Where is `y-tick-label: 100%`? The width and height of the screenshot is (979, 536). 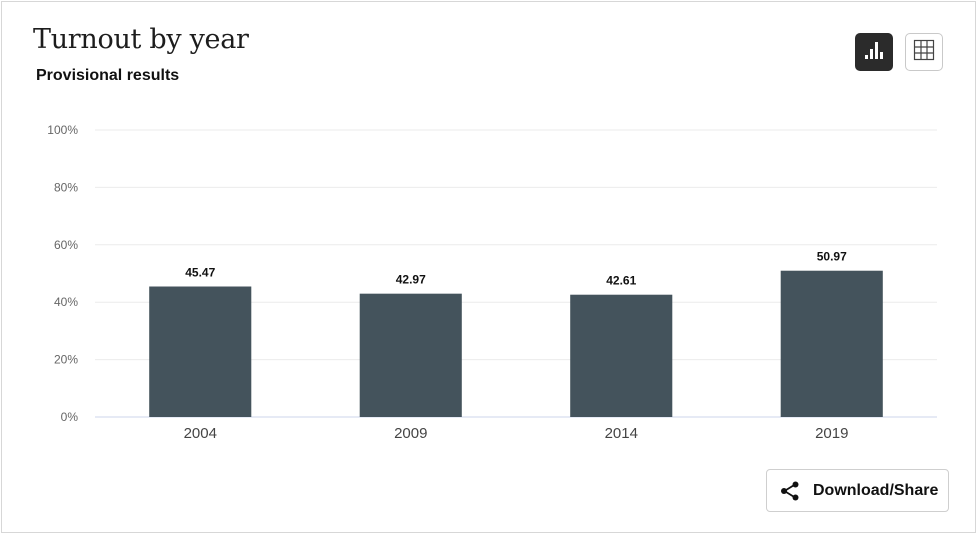 y-tick-label: 100% is located at coordinates (62, 130).